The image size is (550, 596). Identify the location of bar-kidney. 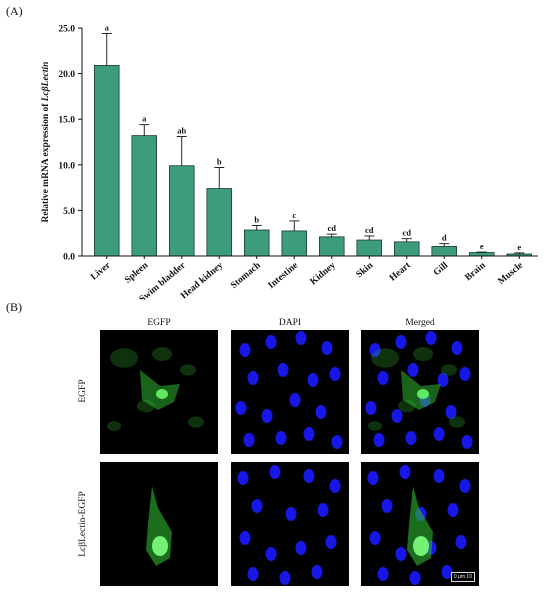
(331, 246).